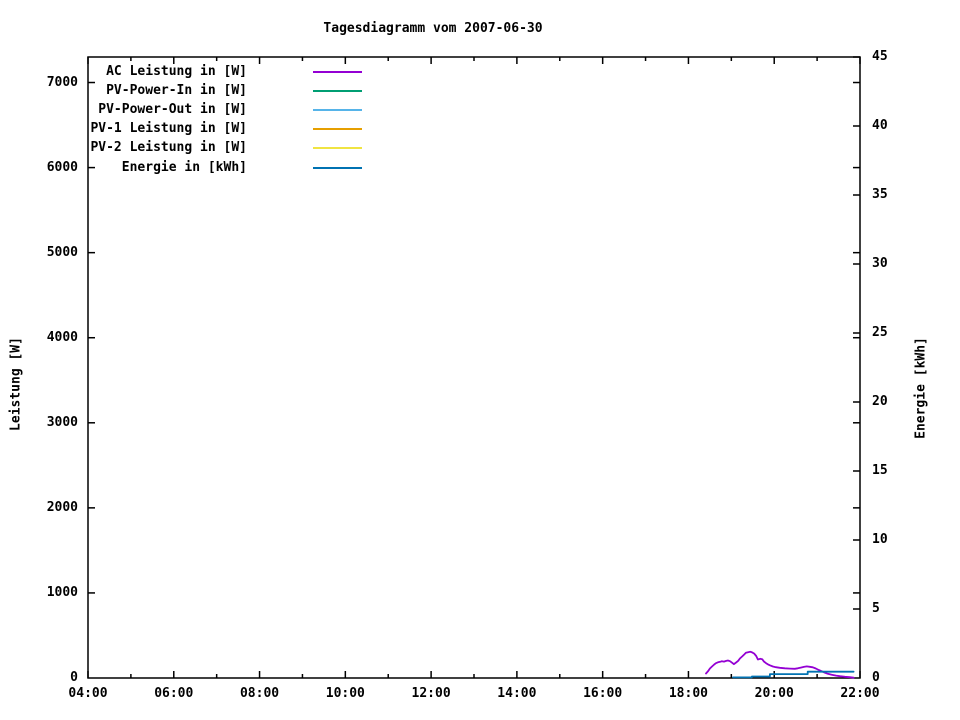 The width and height of the screenshot is (960, 720). Describe the element at coordinates (880, 56) in the screenshot. I see `y-tick-label-right: 45` at that location.